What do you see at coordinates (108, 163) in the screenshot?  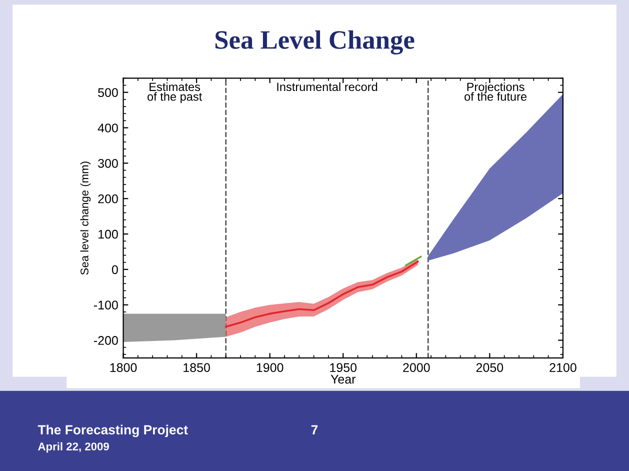 I see `y-tick-label: 300` at bounding box center [108, 163].